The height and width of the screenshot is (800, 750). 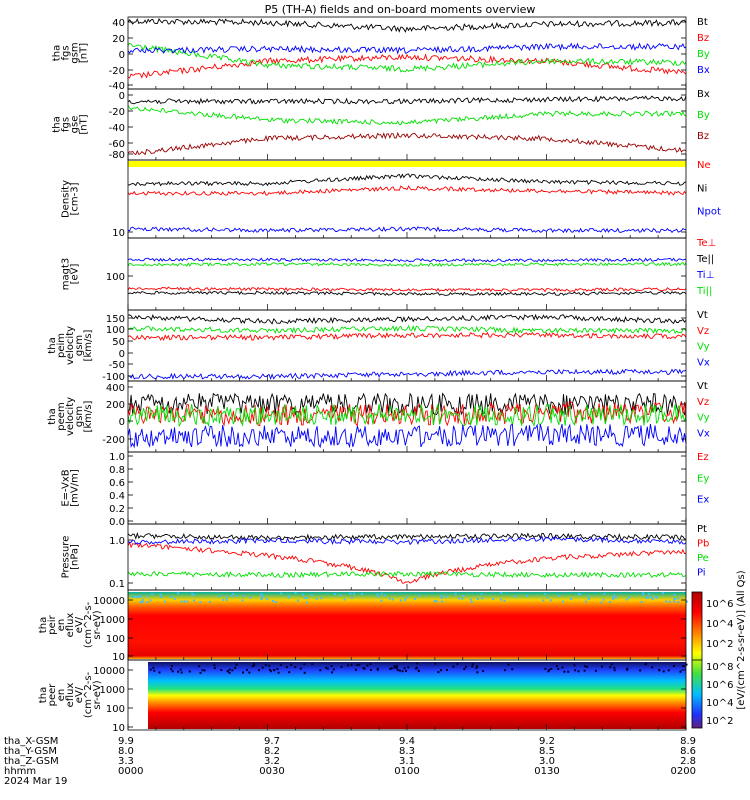 What do you see at coordinates (97, 624) in the screenshot?
I see `y-axis-label-line: sr-eV)` at bounding box center [97, 624].